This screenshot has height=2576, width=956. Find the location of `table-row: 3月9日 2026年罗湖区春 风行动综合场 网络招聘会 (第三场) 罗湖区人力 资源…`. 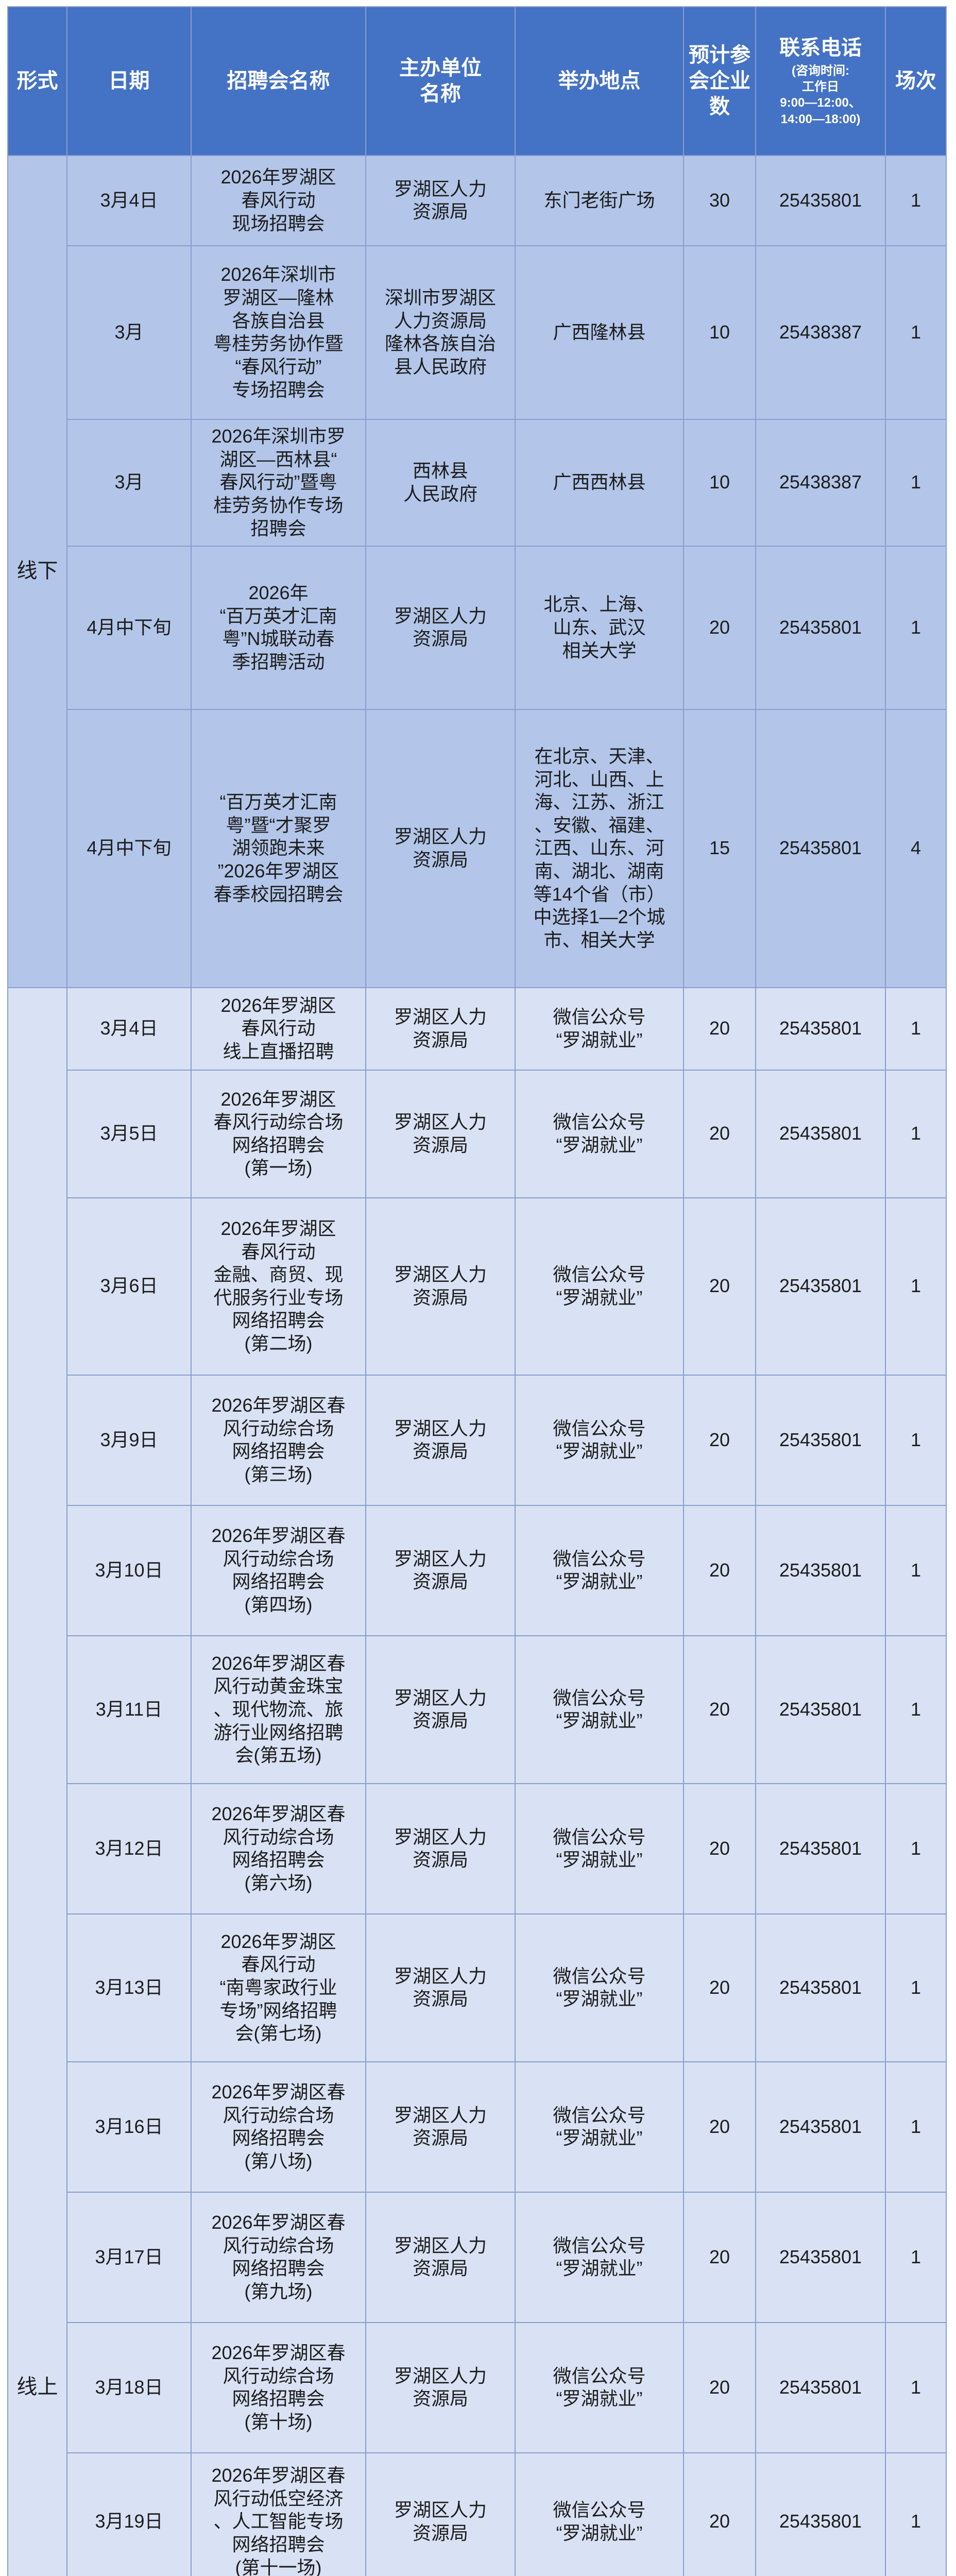

table-row: 3月9日 2026年罗湖区春 风行动综合场 网络招聘会 (第三场) 罗湖区人力 资源… is located at coordinates (477, 1440).